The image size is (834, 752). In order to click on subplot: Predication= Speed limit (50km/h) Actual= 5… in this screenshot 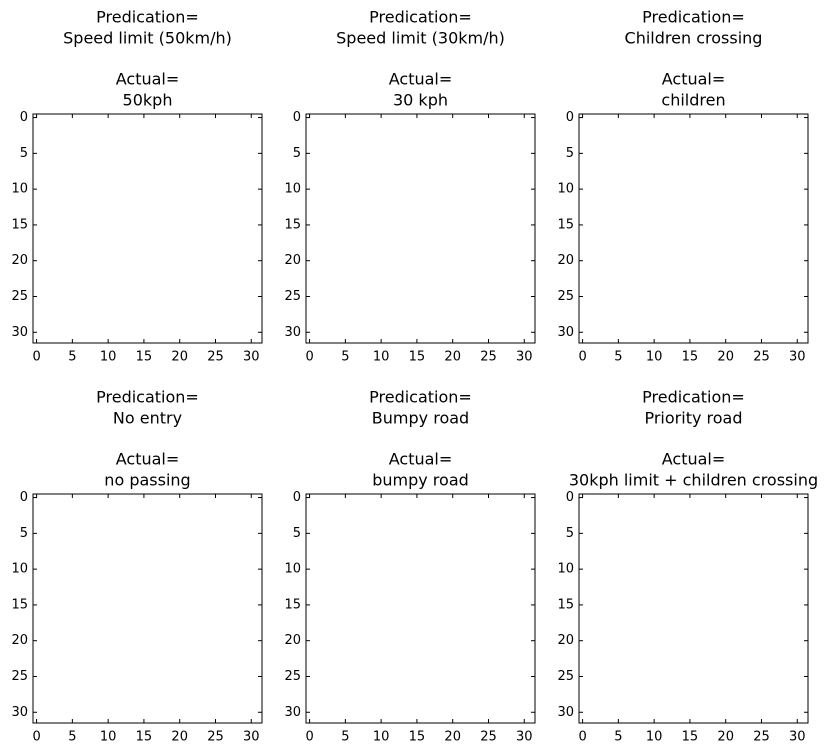, I will do `click(138, 186)`.